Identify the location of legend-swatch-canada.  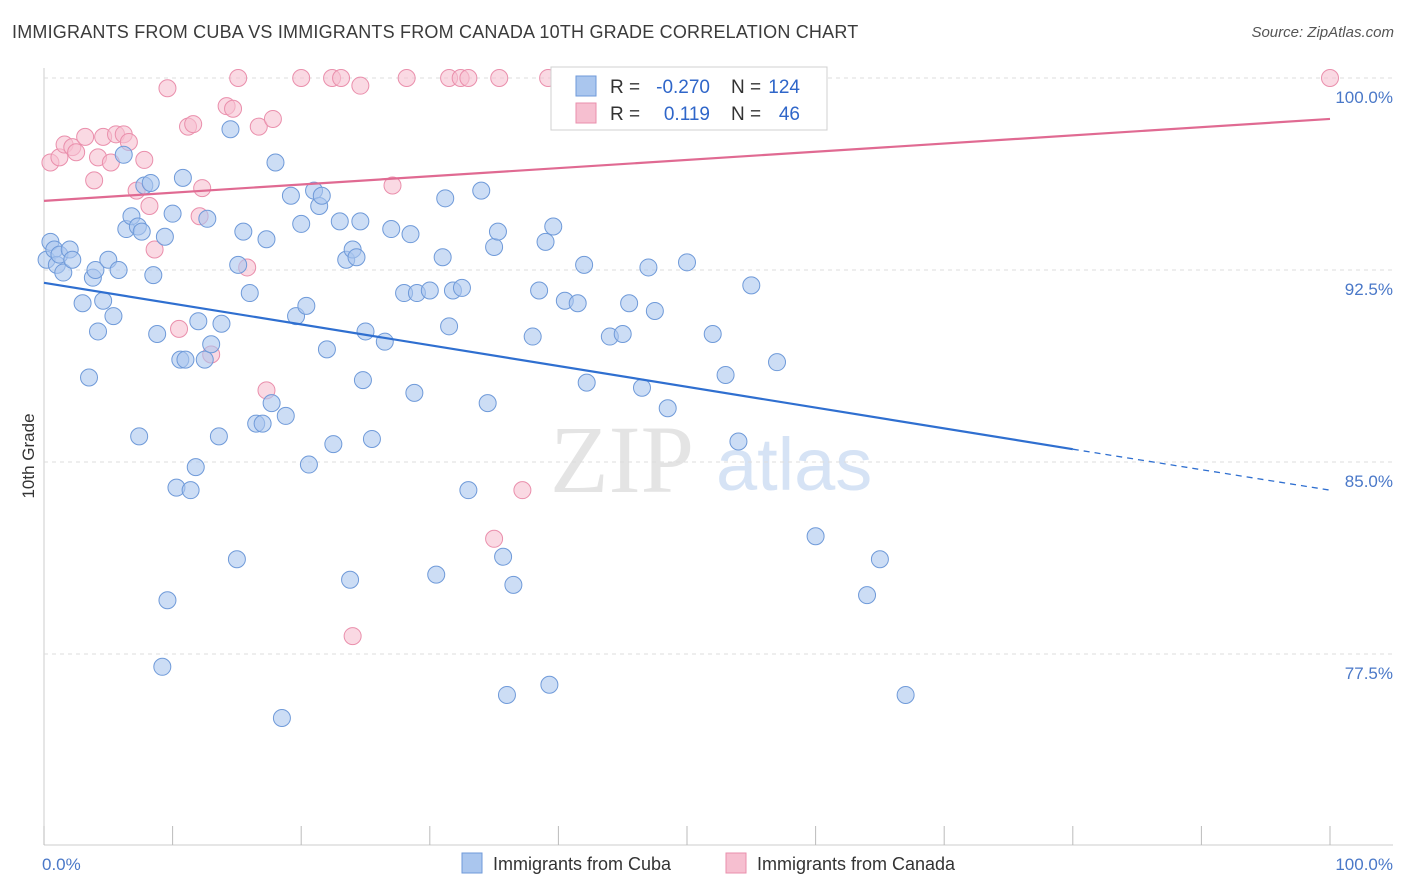
(586, 113).